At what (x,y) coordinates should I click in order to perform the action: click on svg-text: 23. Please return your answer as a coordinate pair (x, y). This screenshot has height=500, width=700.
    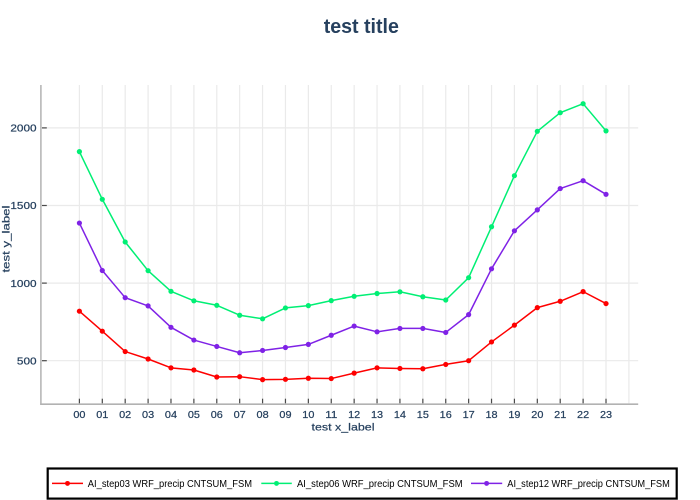
    Looking at the image, I should click on (606, 415).